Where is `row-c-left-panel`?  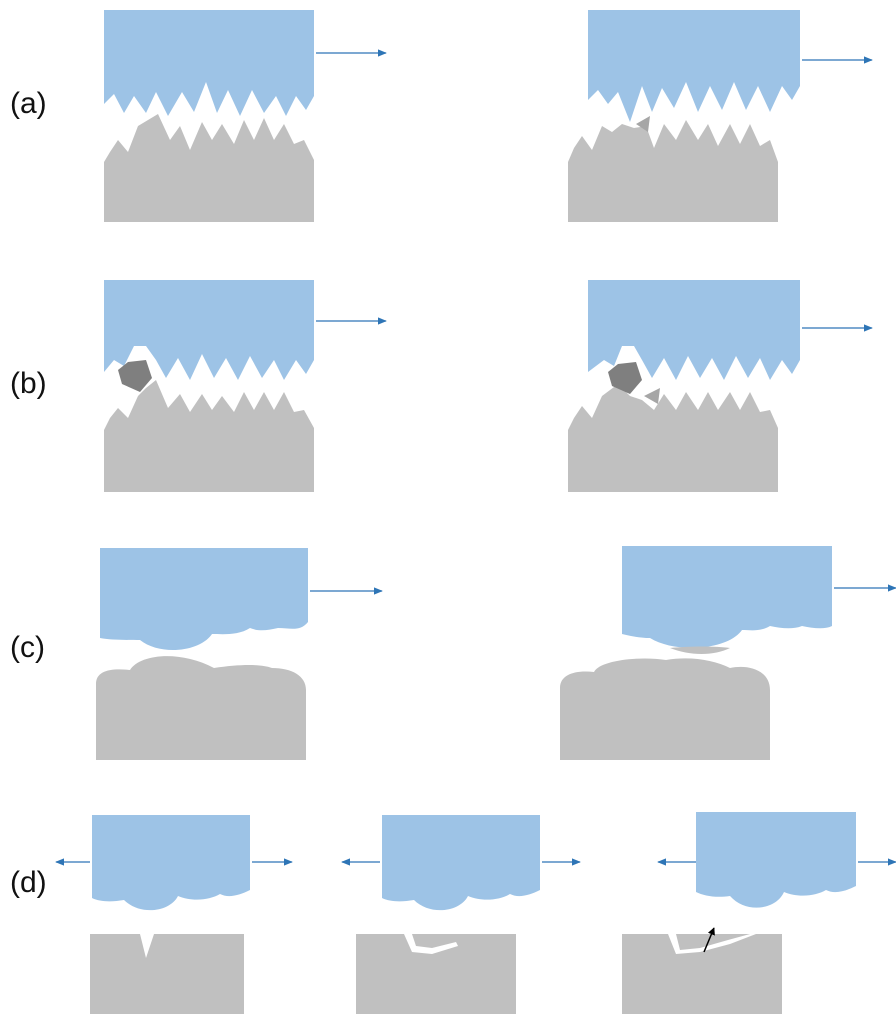 row-c-left-panel is located at coordinates (239, 654).